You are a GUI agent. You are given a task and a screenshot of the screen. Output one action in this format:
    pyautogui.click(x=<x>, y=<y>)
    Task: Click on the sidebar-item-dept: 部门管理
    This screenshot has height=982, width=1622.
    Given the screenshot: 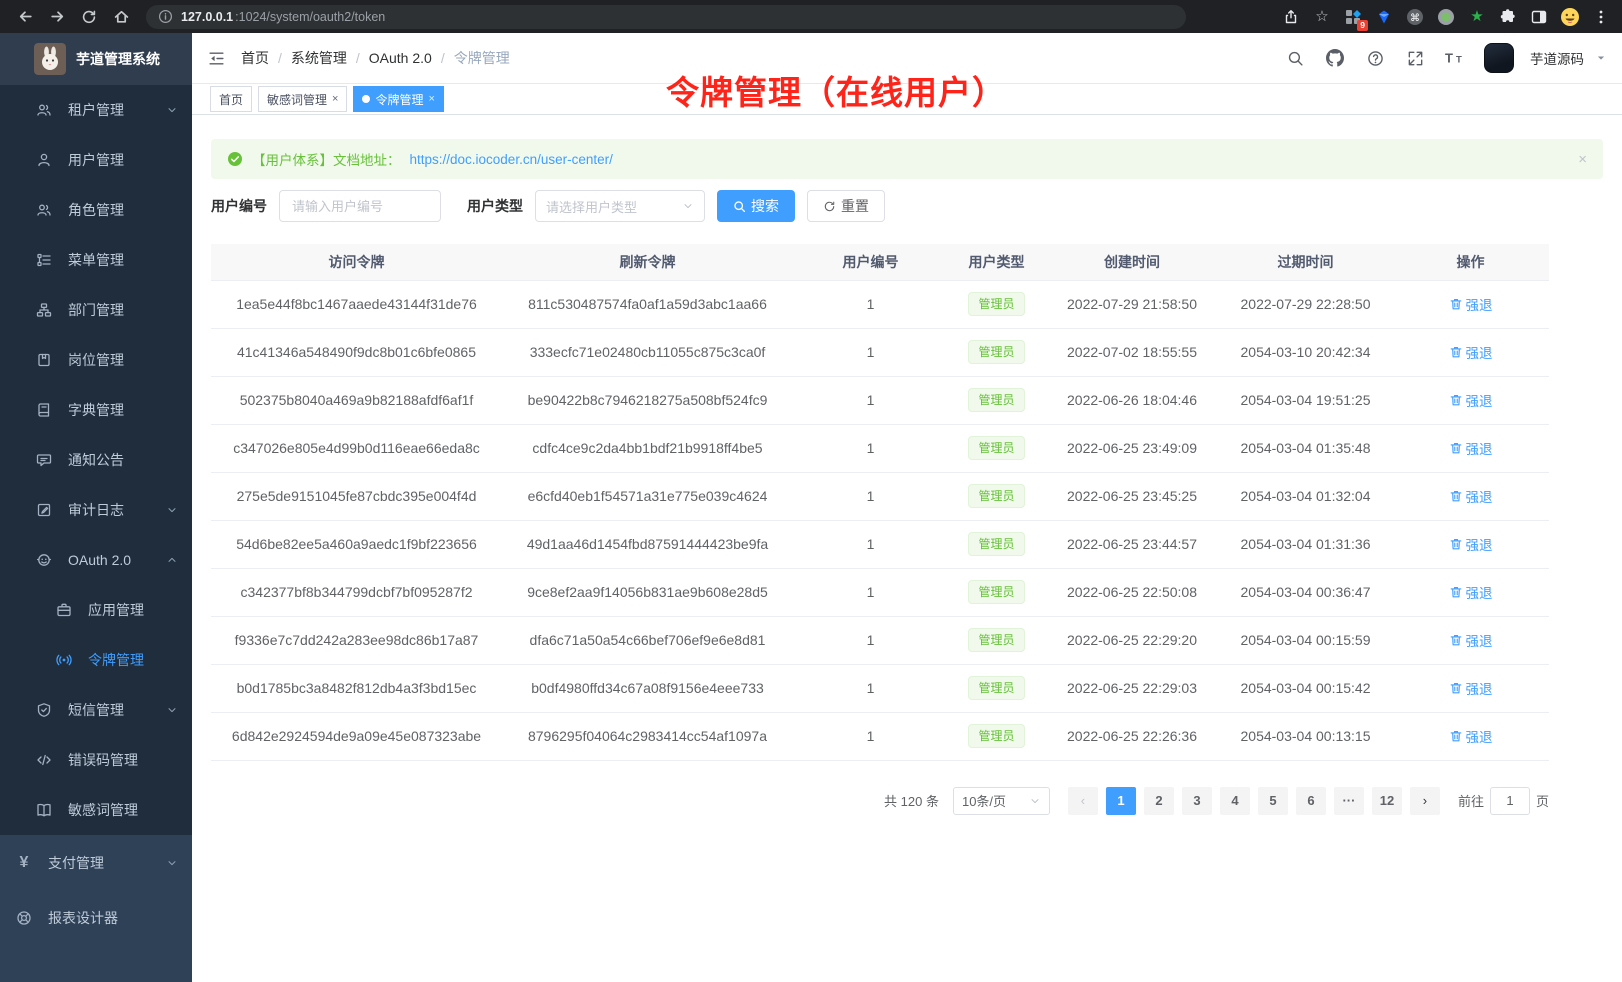 What is the action you would take?
    pyautogui.click(x=96, y=310)
    